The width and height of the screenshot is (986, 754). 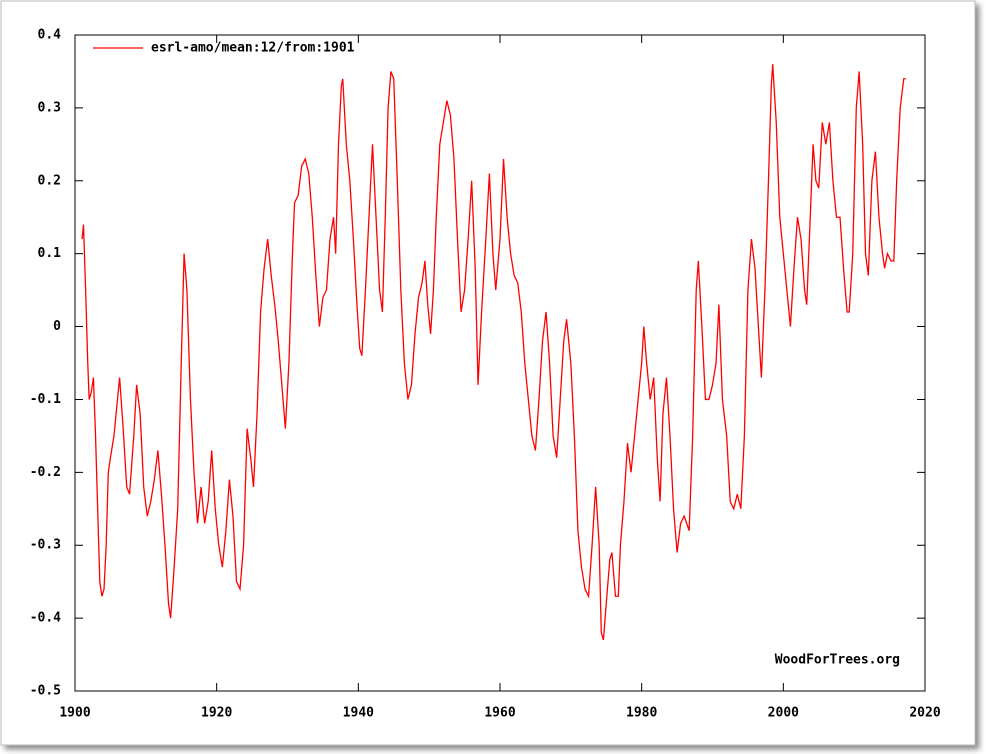 What do you see at coordinates (45, 399) in the screenshot?
I see `y-tick-label: -0.1` at bounding box center [45, 399].